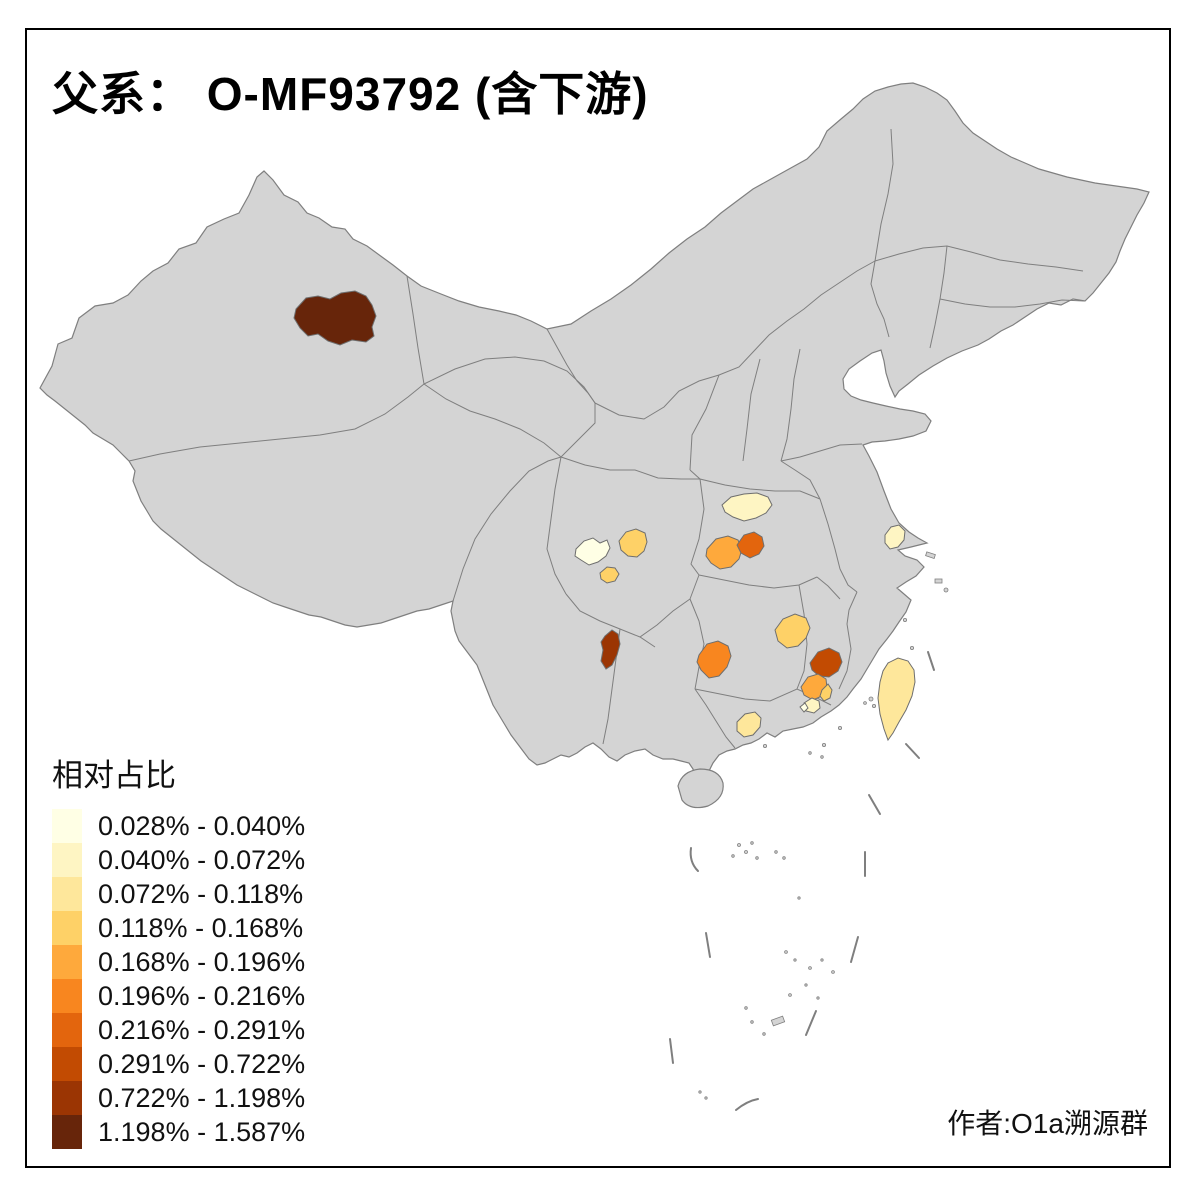 This screenshot has width=1200, height=1200. What do you see at coordinates (895, 537) in the screenshot?
I see `jiangsu-south-region` at bounding box center [895, 537].